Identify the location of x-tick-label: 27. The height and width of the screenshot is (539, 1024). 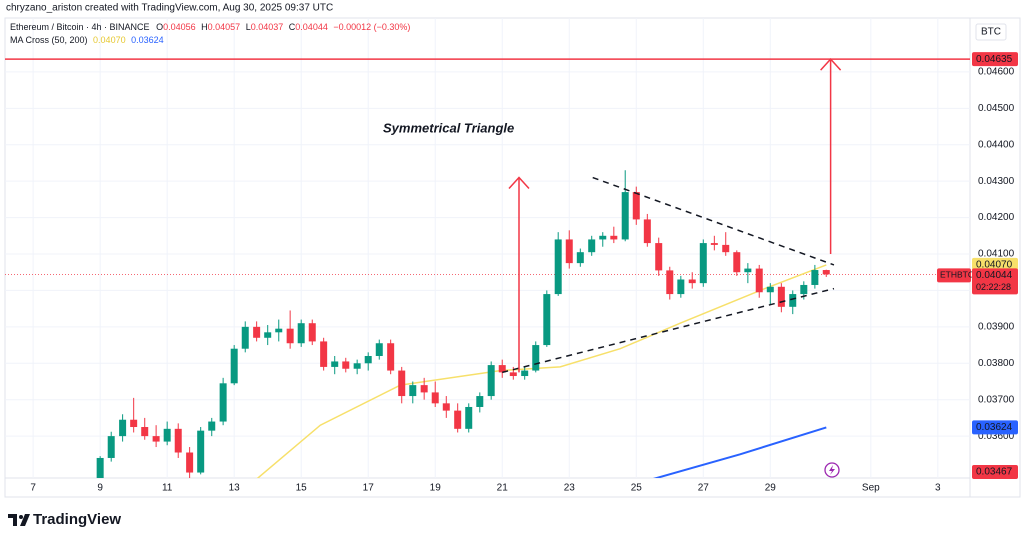
(704, 488).